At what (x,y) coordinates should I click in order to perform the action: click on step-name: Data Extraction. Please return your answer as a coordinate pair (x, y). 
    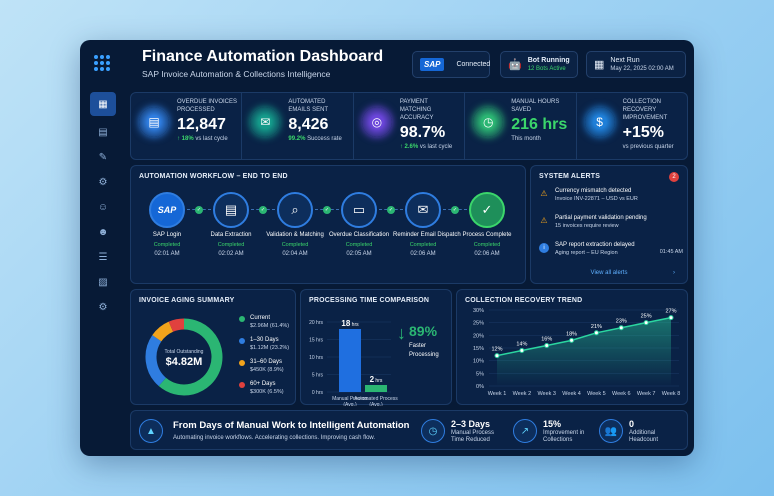
    Looking at the image, I should click on (231, 235).